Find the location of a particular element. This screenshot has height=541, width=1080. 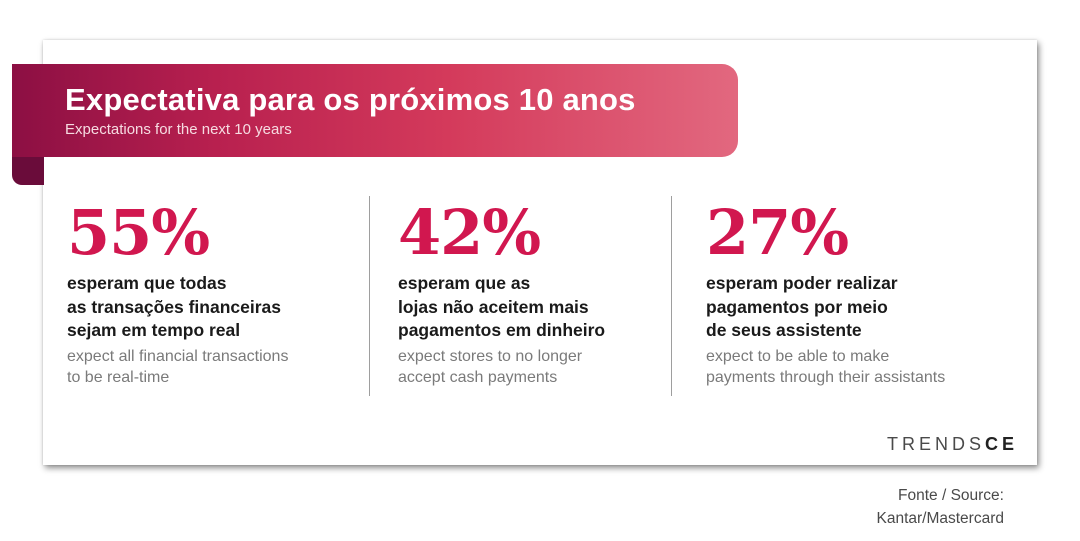

trendsce-logo: TRENDSCE is located at coordinates (952, 444).